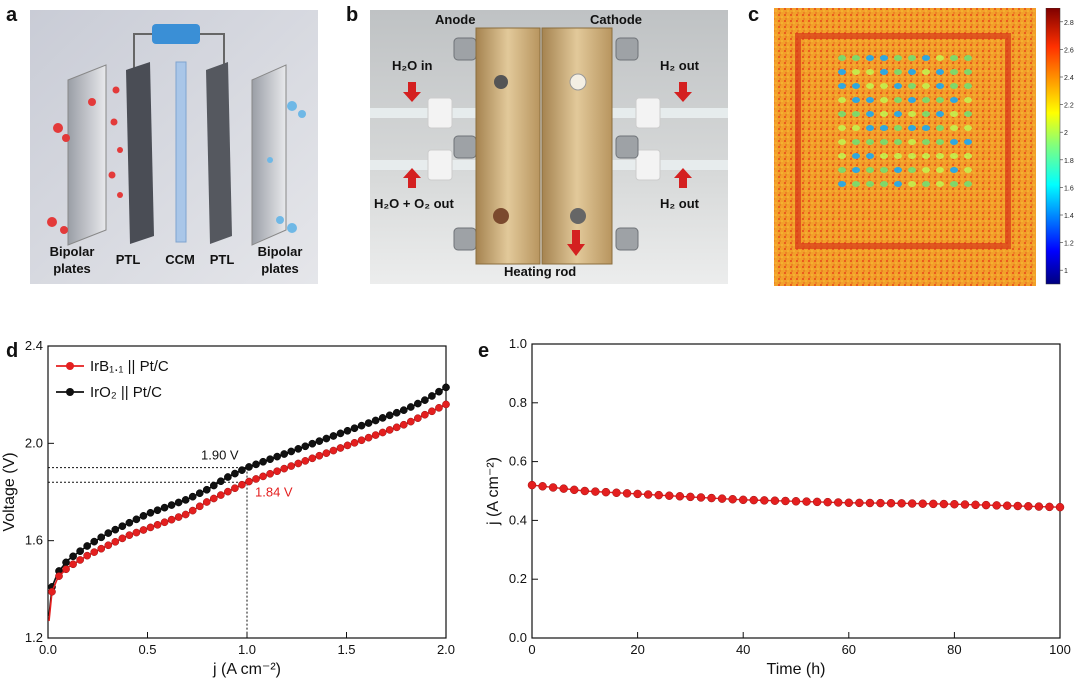 The image size is (1080, 688). What do you see at coordinates (220, 455) in the screenshot?
I see `annotation-label: 1.90 V` at bounding box center [220, 455].